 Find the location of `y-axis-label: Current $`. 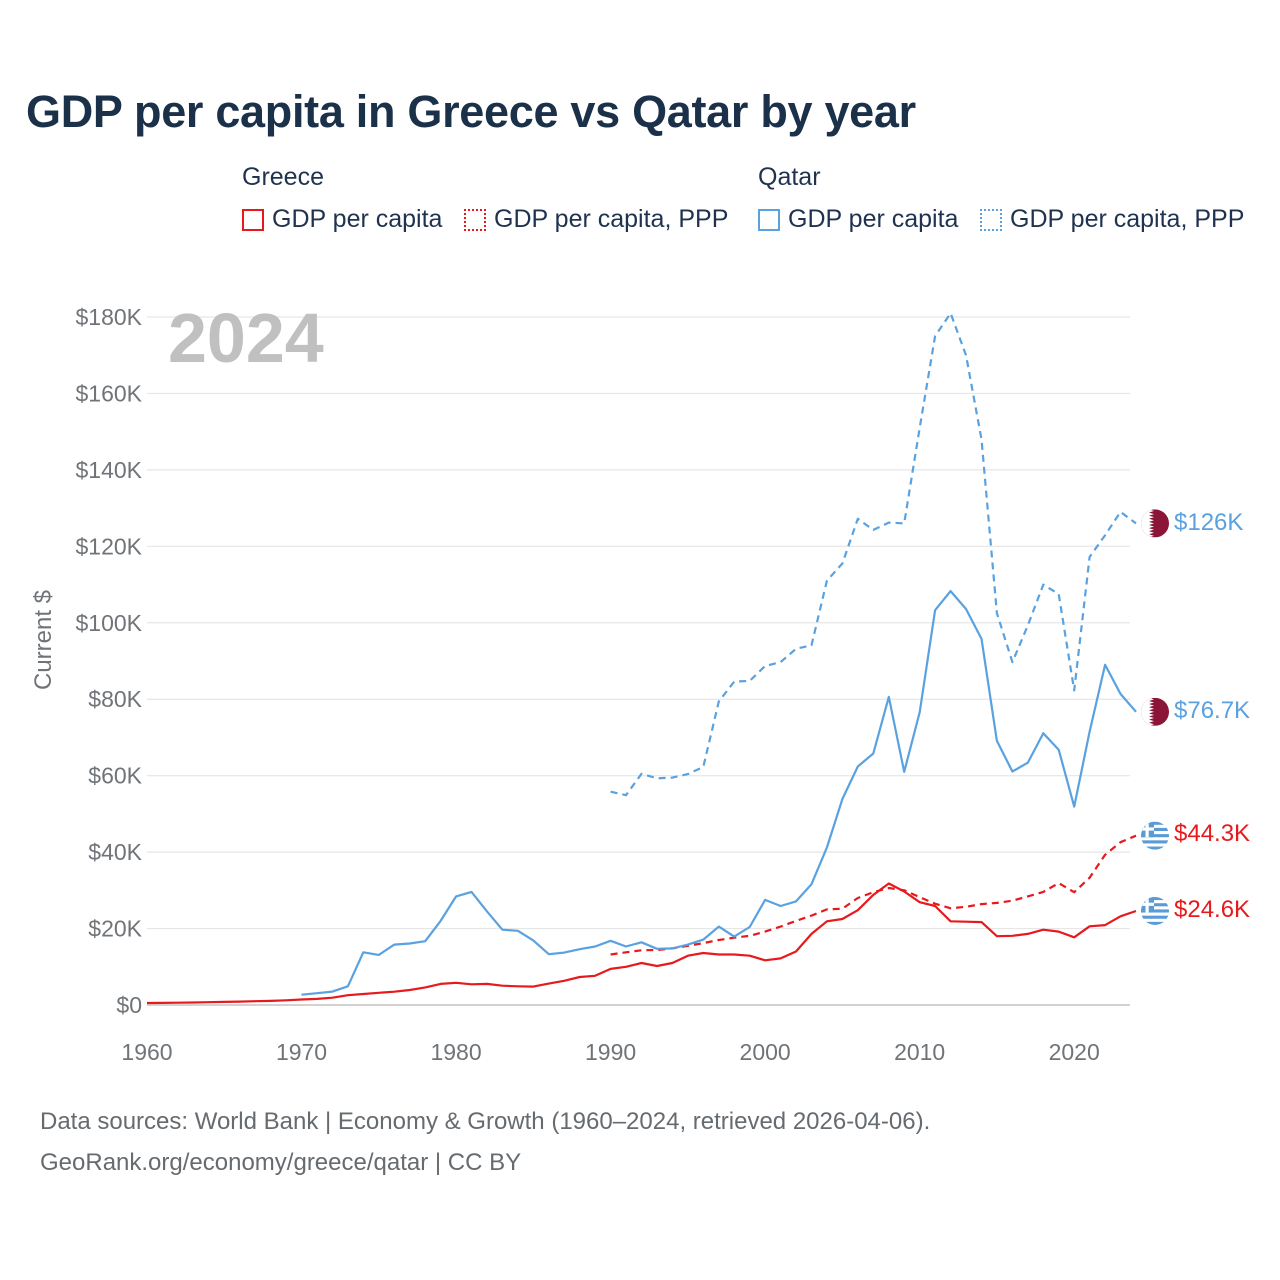

y-axis-label: Current $ is located at coordinates (43, 640).